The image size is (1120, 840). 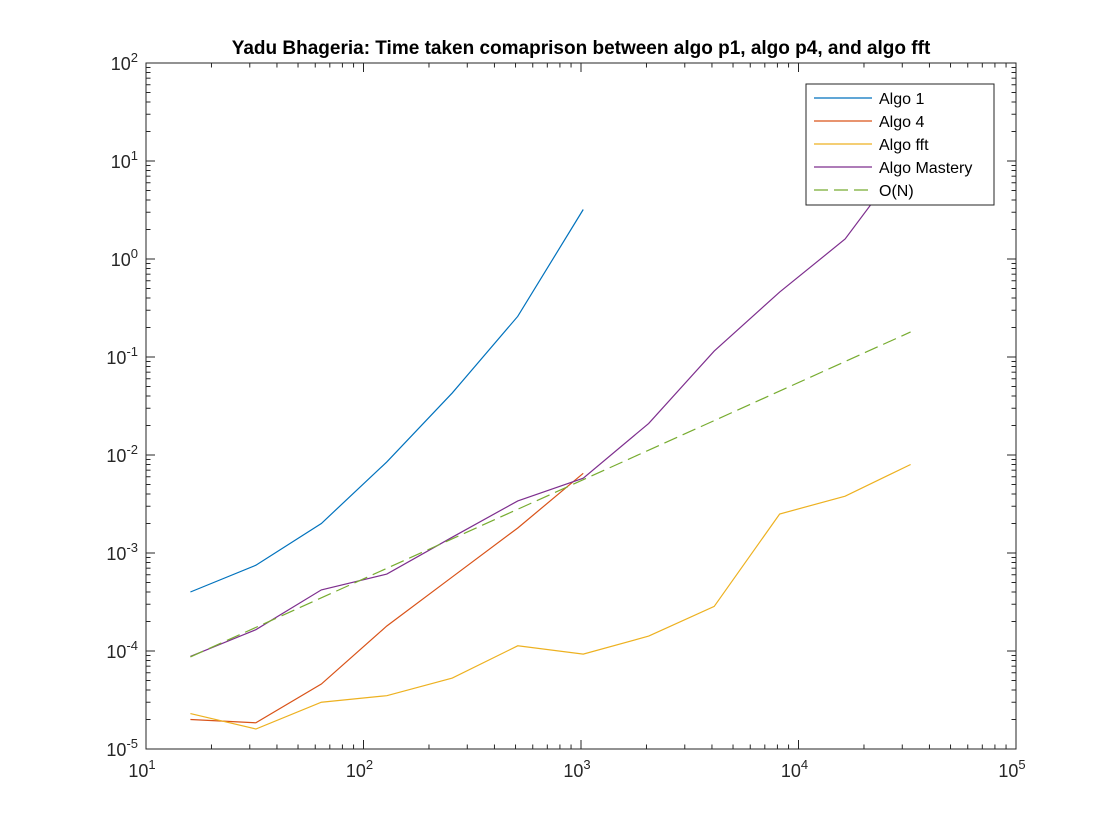 I want to click on y-tick-label: 10⁰, so click(x=124, y=258).